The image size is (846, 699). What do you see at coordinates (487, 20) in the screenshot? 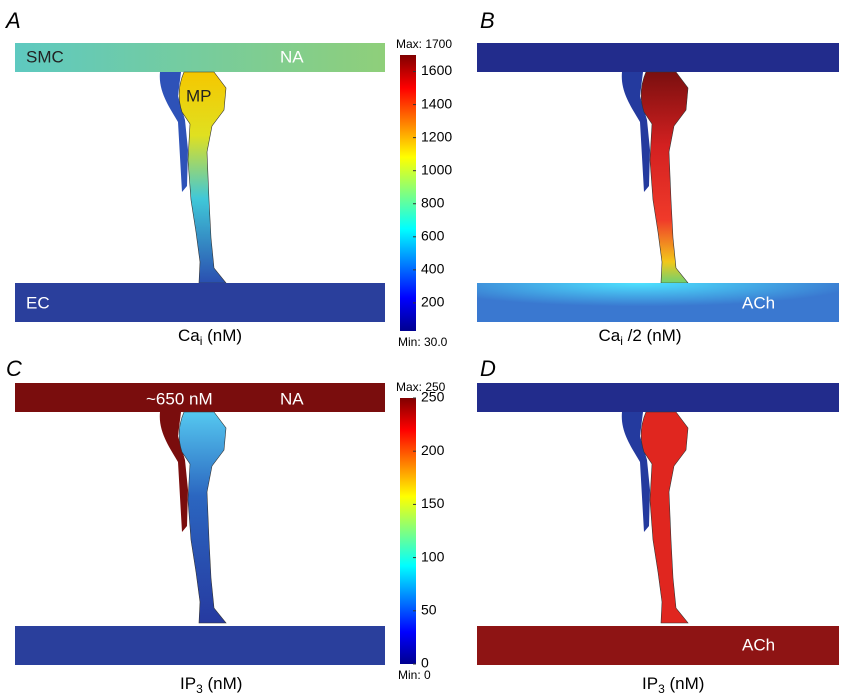
I see `panel-letter: B` at bounding box center [487, 20].